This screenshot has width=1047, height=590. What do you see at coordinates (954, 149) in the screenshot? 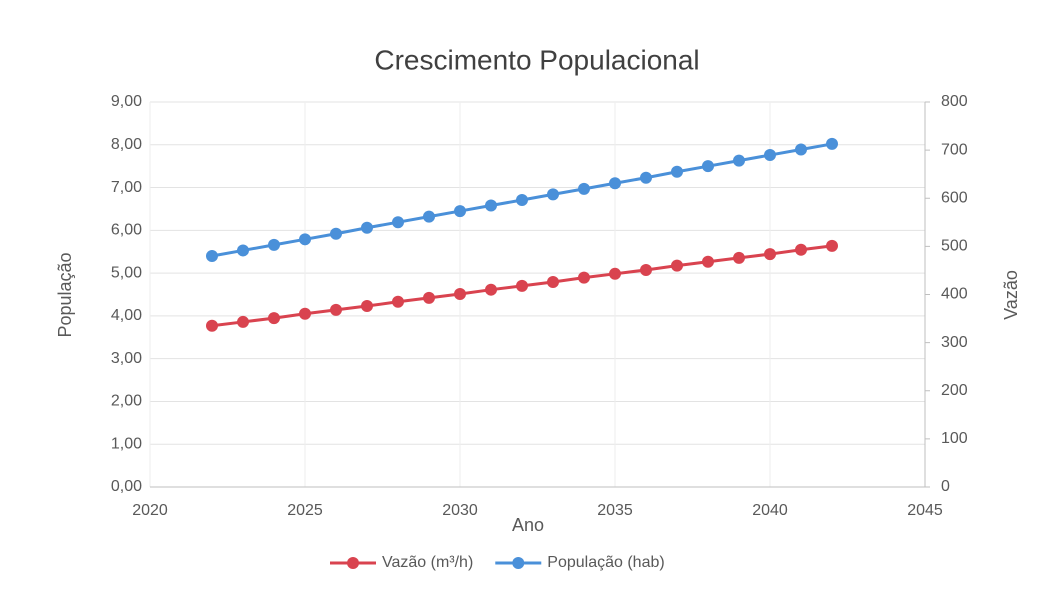
I see `y2-tick-label: 700` at bounding box center [954, 149].